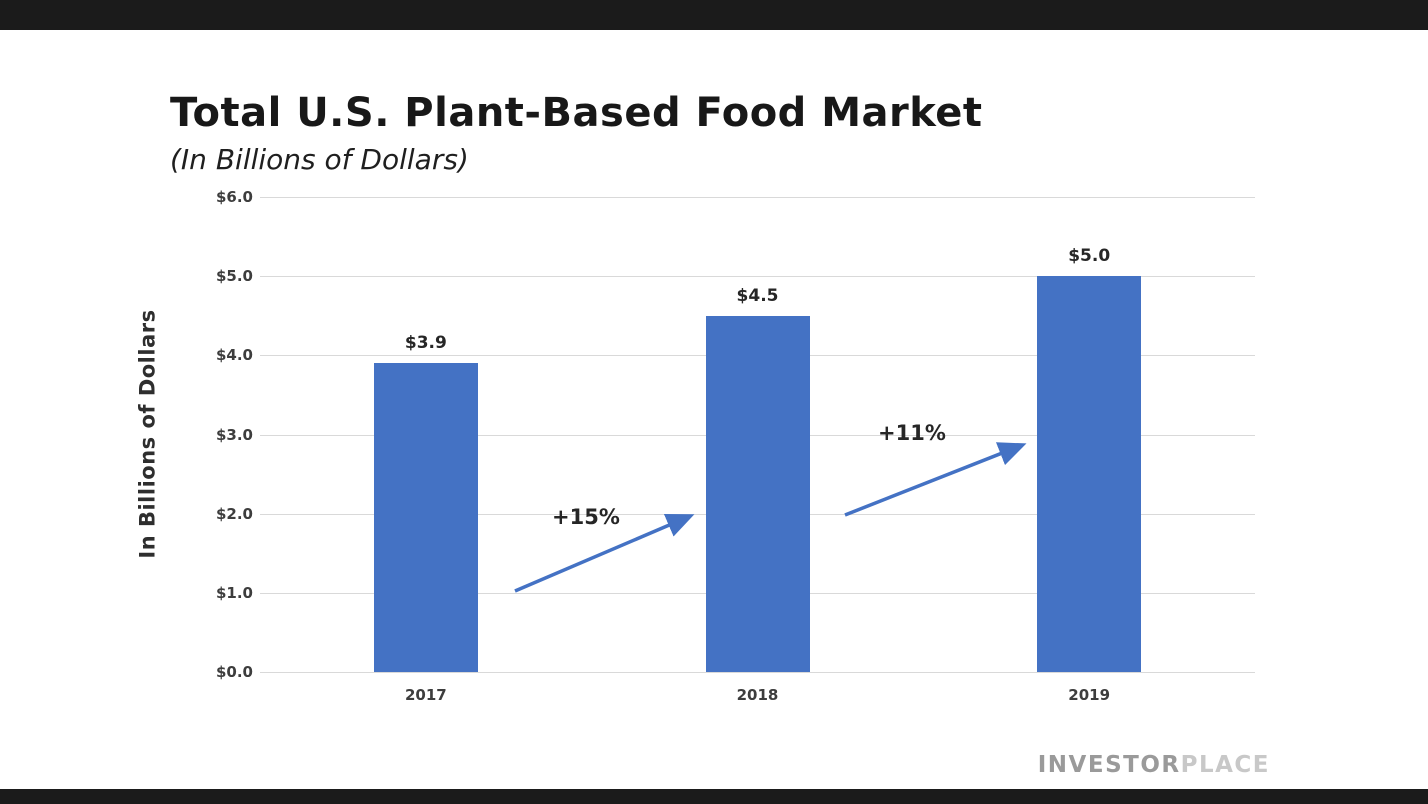 The width and height of the screenshot is (1428, 804). I want to click on y-tick-label: $1.0, so click(234, 592).